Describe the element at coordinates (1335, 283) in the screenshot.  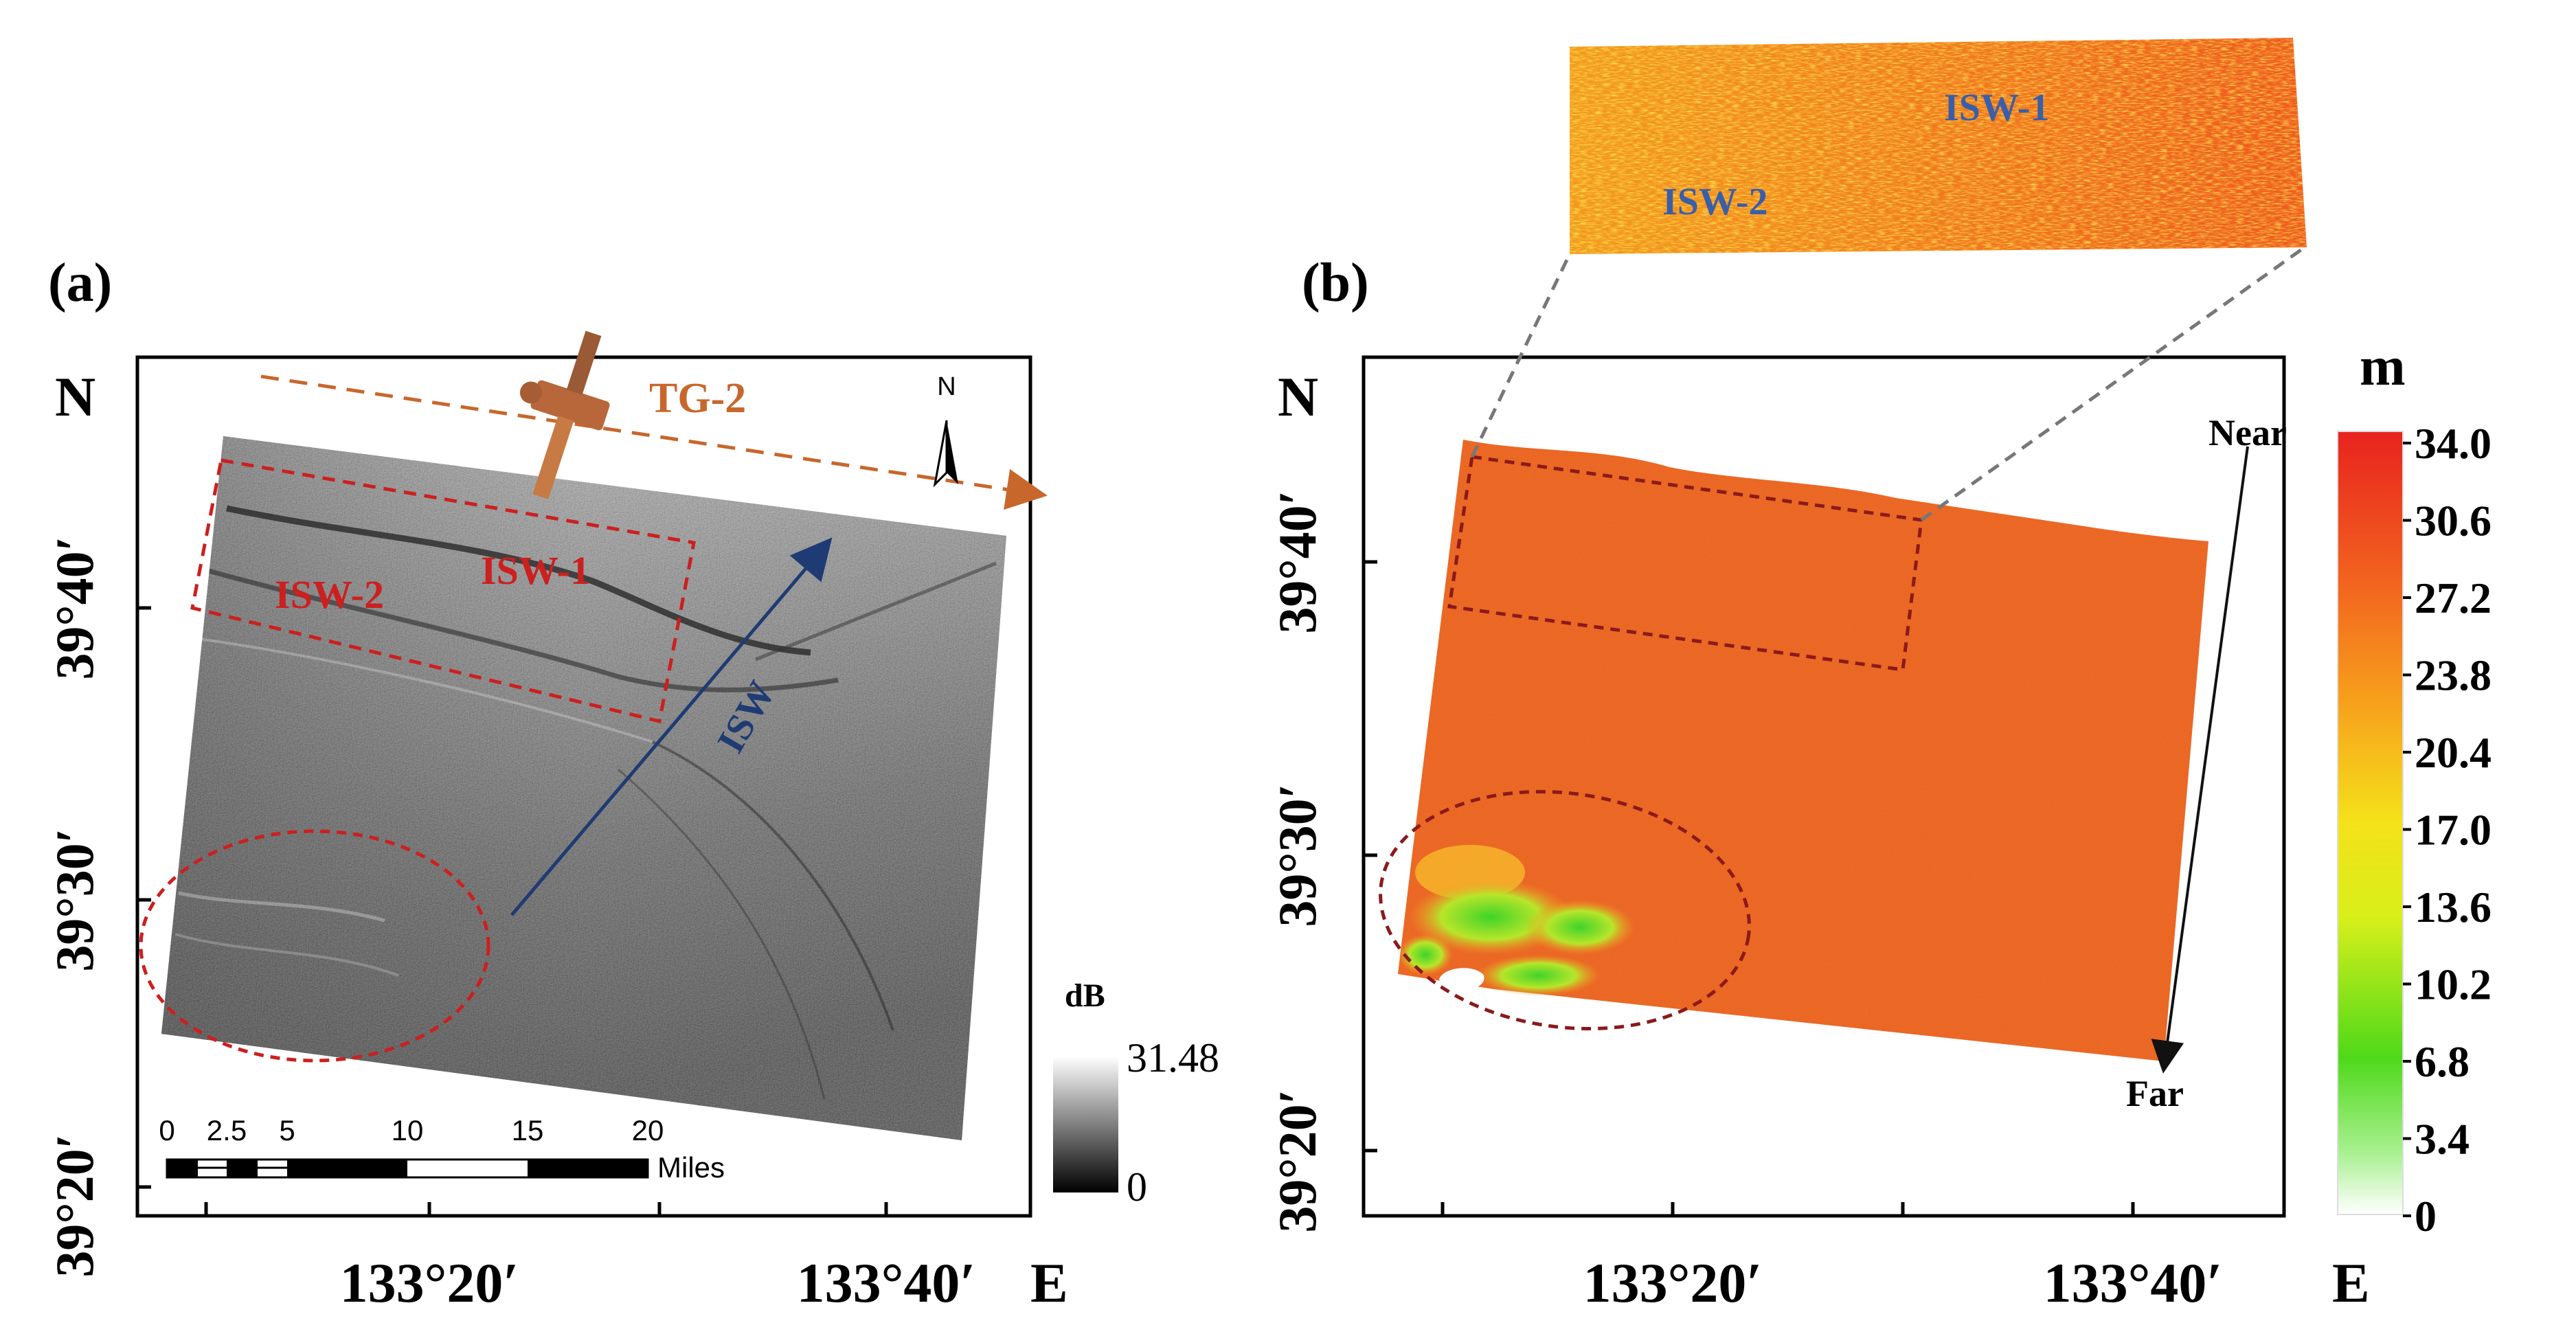
I see `panel-b-label: (b)` at that location.